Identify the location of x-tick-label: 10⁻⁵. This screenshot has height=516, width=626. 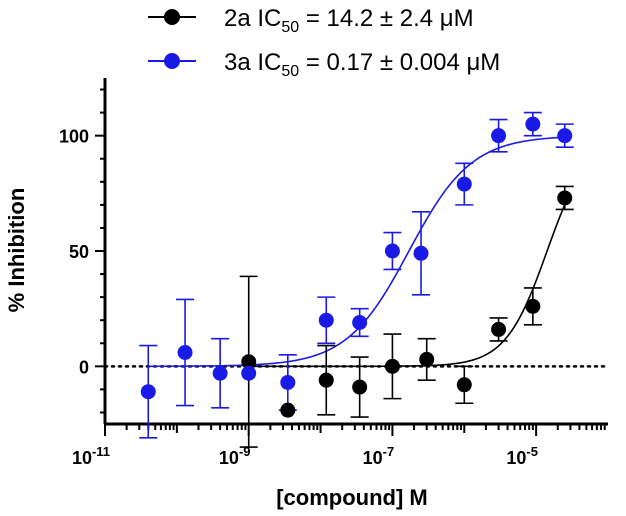
(522, 456).